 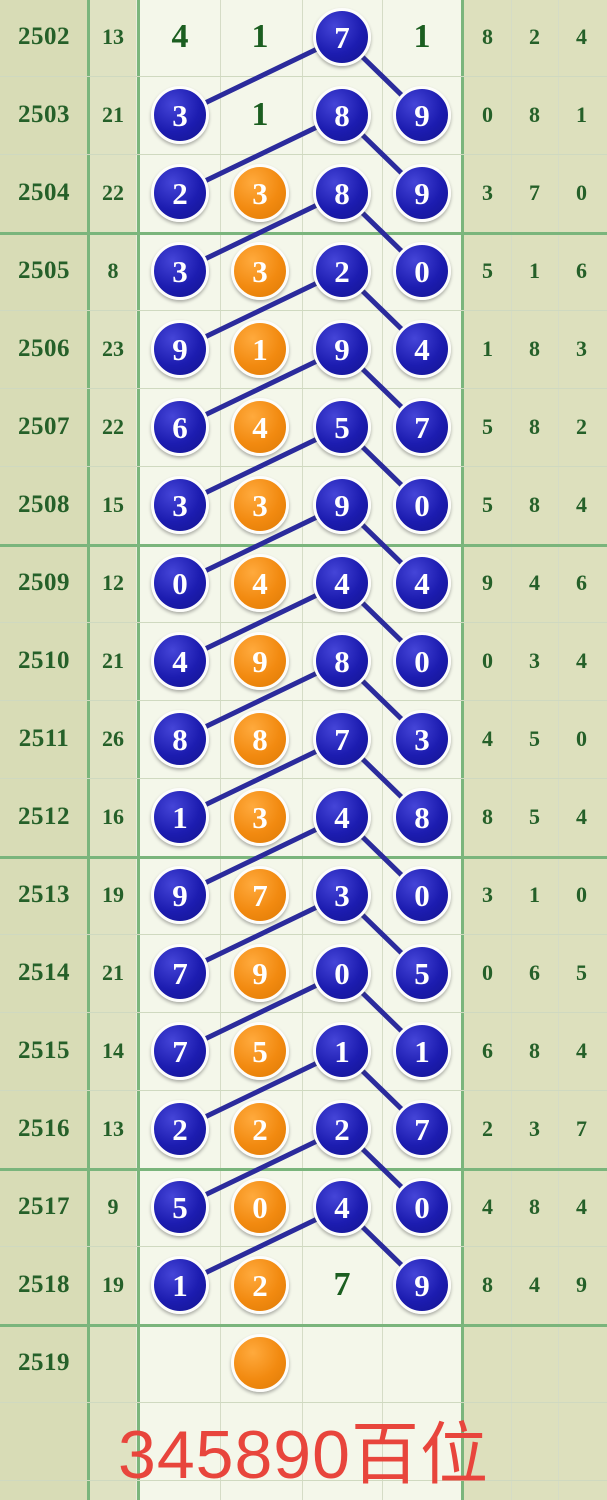 I want to click on table-row: 2503 21 3 1 8 9 0 8 1, so click(x=303, y=115).